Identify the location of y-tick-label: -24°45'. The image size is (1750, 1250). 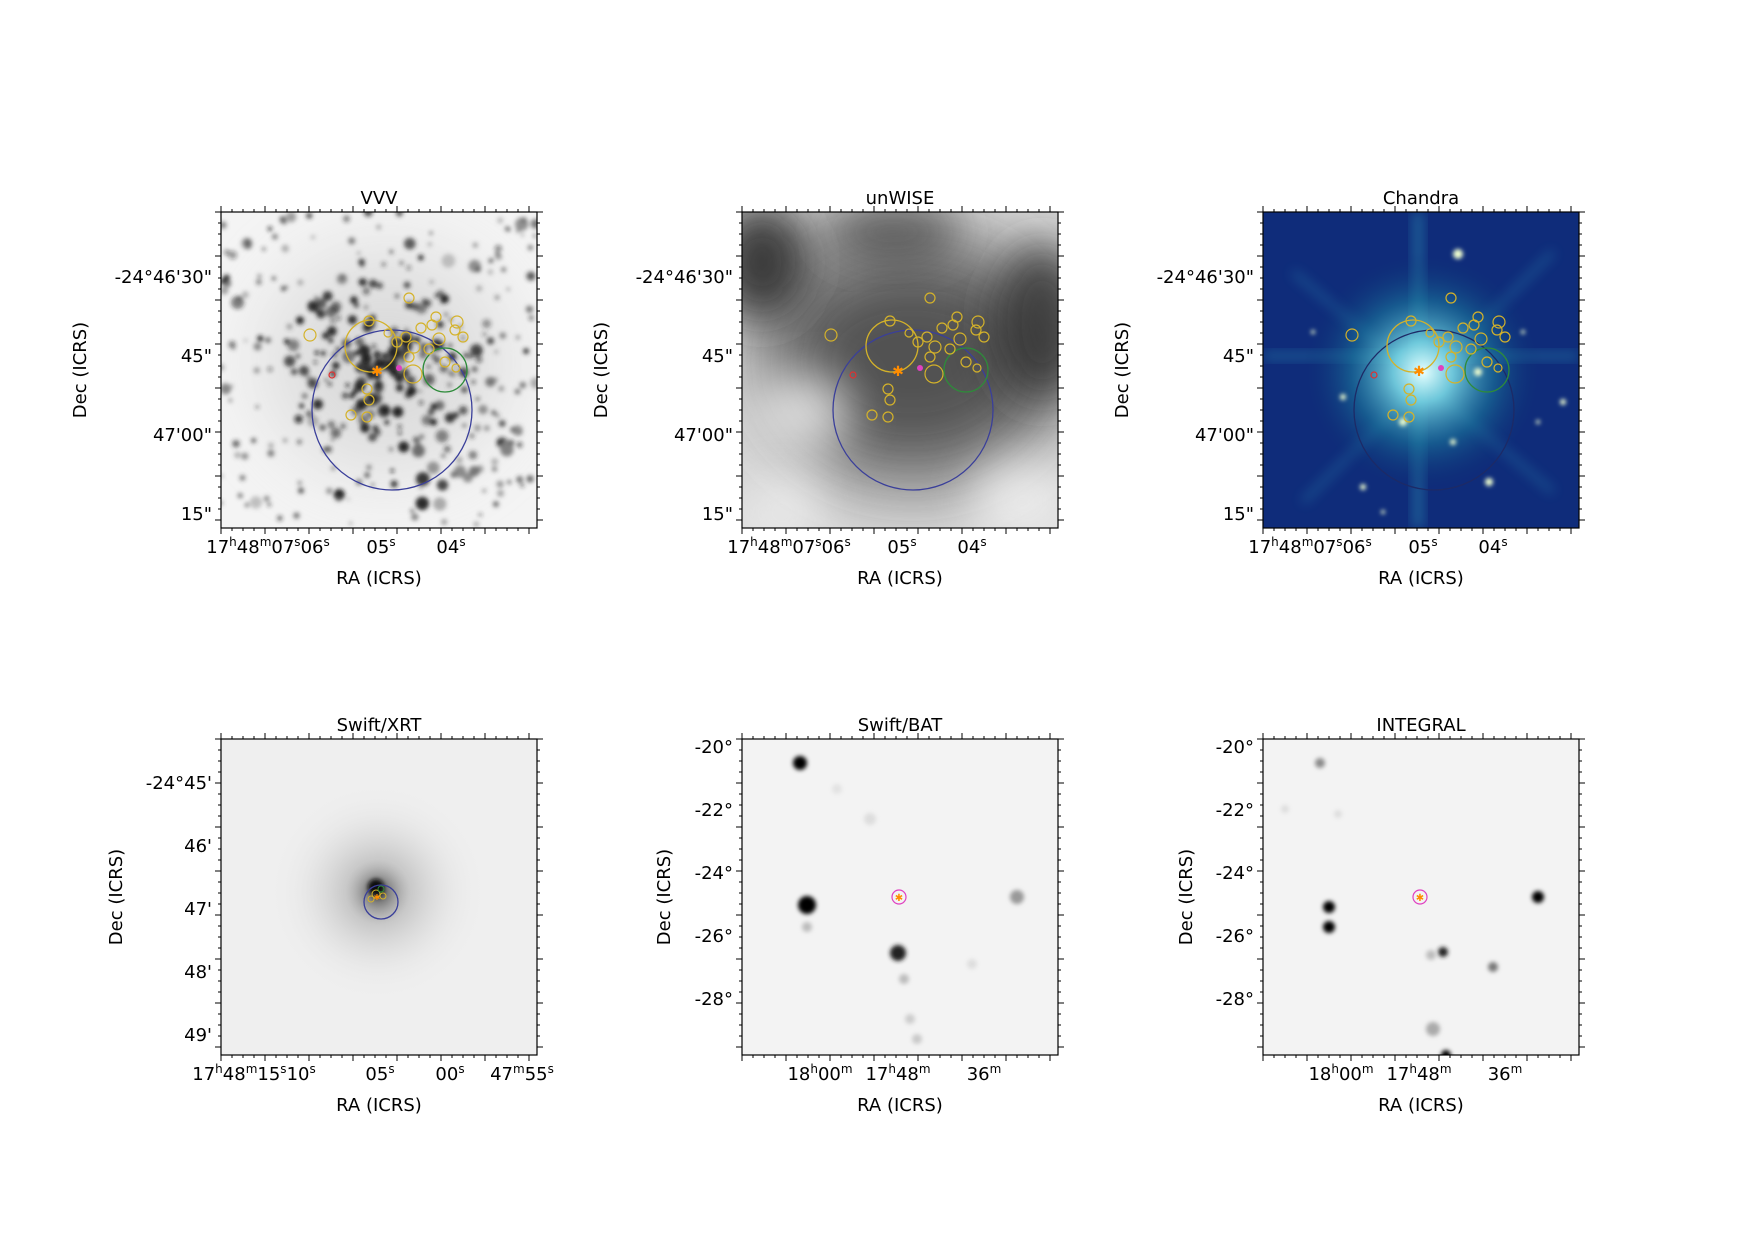
(179, 783).